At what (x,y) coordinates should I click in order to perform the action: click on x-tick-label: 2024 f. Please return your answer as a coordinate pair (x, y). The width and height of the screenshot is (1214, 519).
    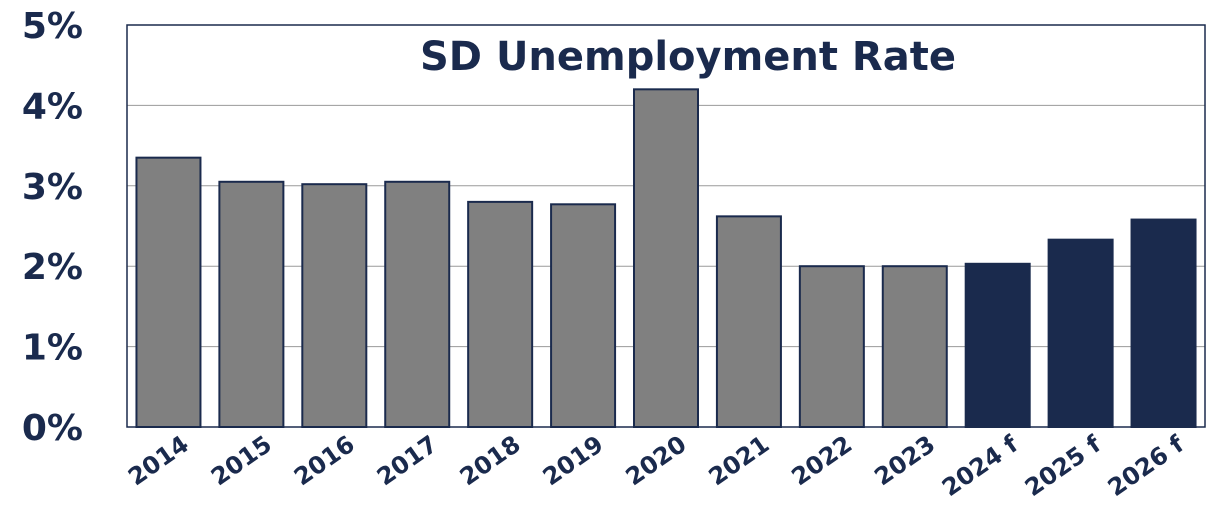
    Looking at the image, I should click on (980, 466).